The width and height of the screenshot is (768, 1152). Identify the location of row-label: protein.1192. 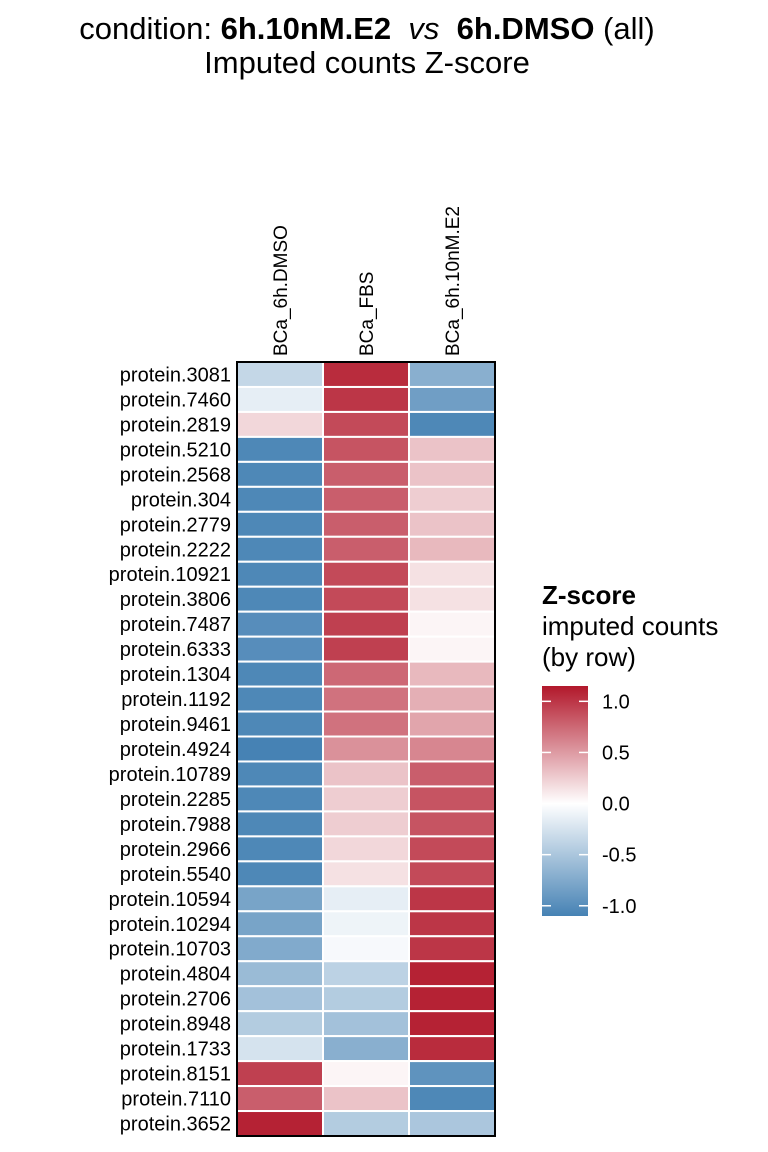
(176, 700).